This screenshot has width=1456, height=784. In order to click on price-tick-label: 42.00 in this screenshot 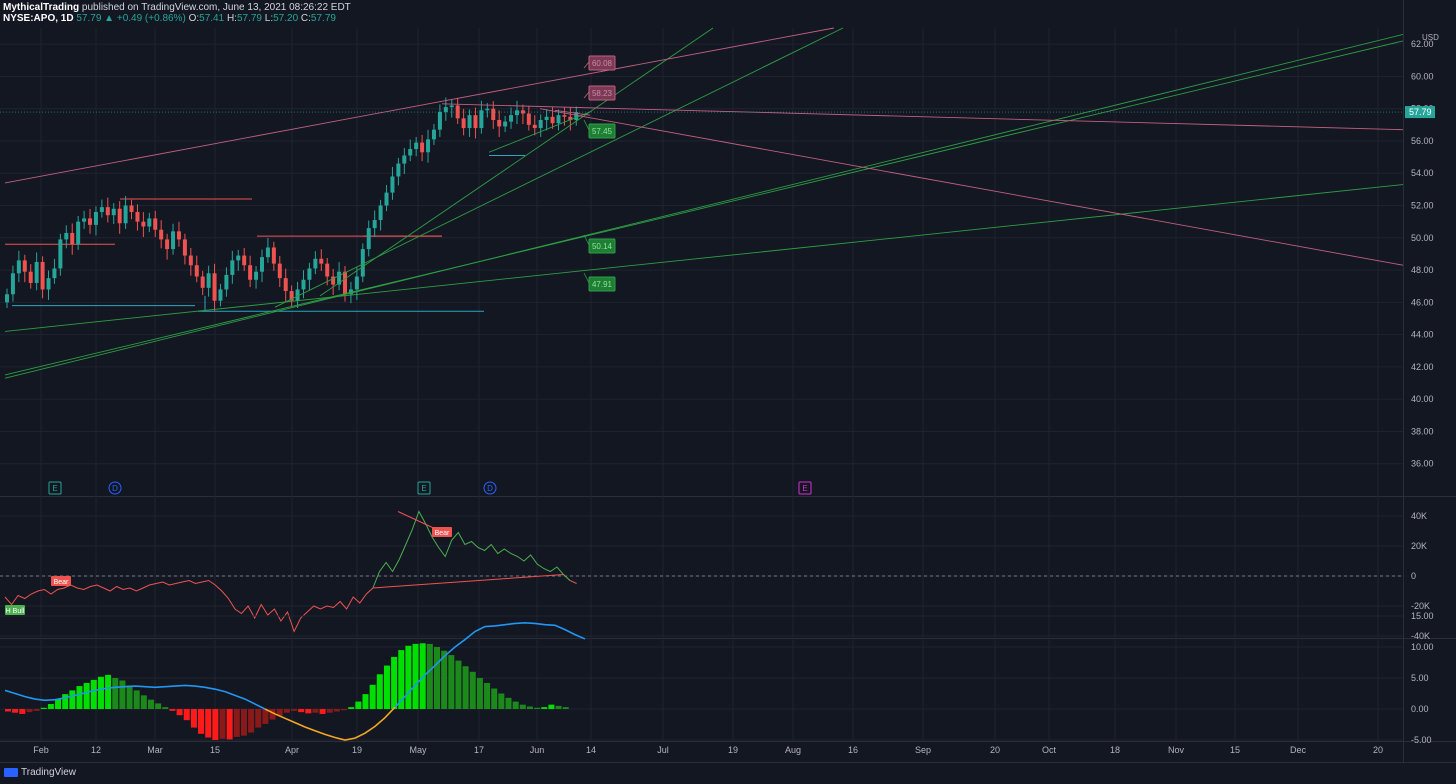, I will do `click(1422, 367)`.